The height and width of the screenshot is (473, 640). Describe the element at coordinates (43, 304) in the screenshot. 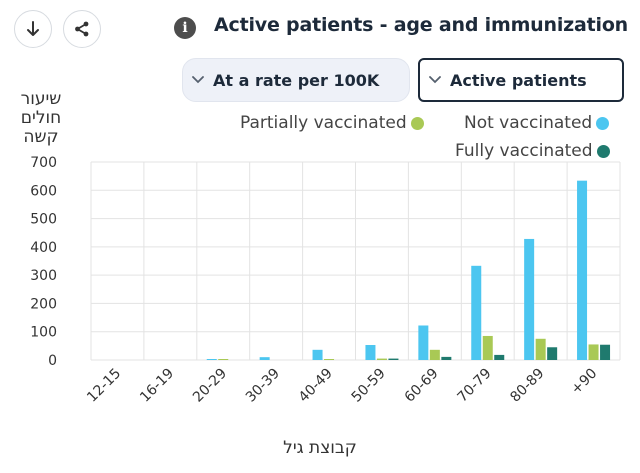

I see `y-tick-label: 200` at that location.